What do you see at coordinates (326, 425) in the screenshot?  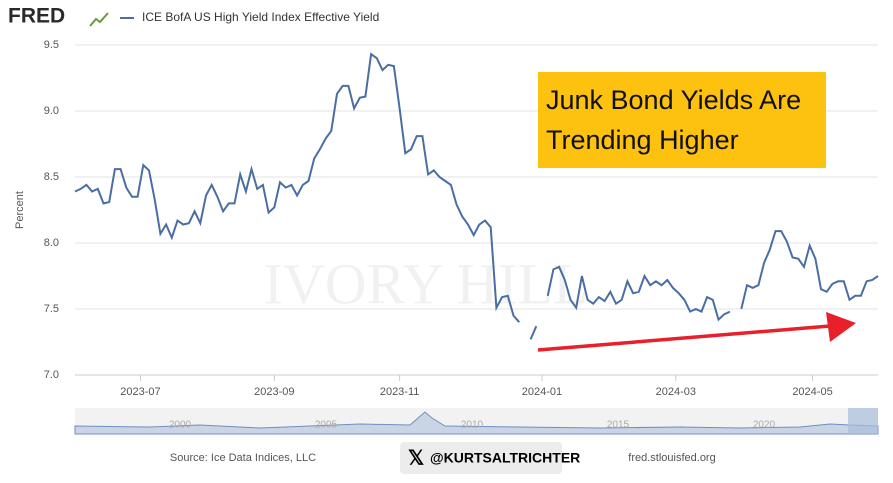 I see `navigator-label: 2005` at bounding box center [326, 425].